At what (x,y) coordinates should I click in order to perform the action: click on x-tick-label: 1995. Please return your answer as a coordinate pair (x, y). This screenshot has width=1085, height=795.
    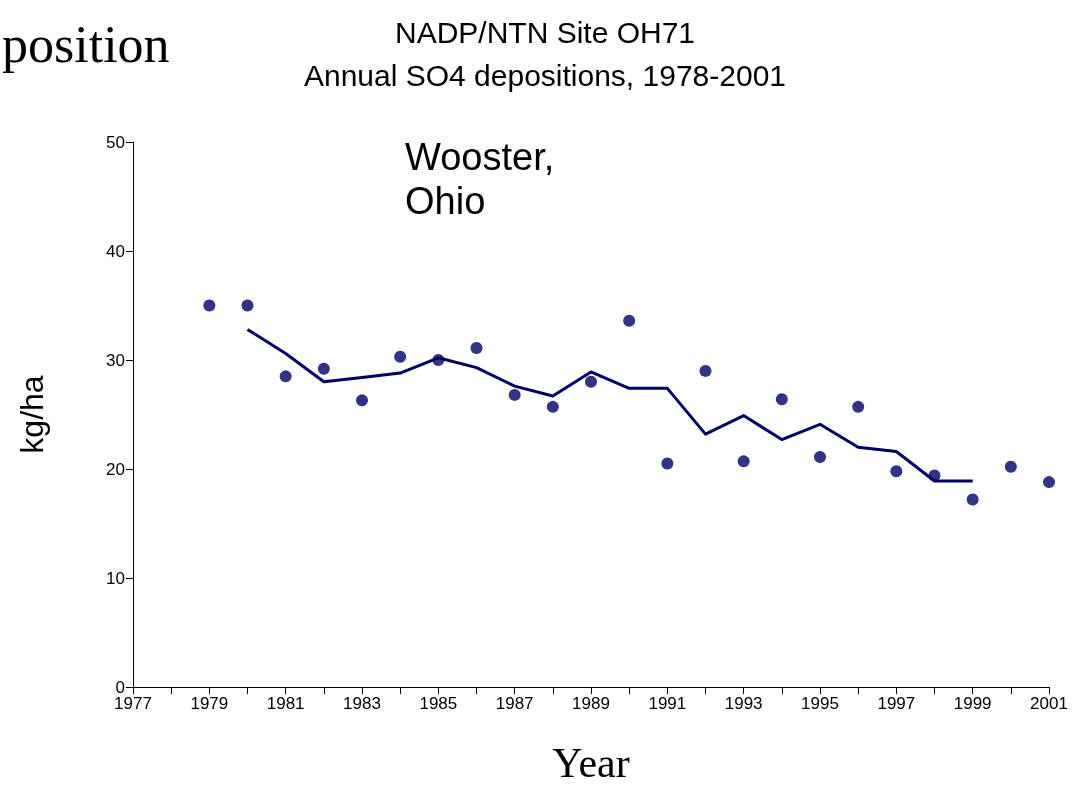
    Looking at the image, I should click on (820, 703).